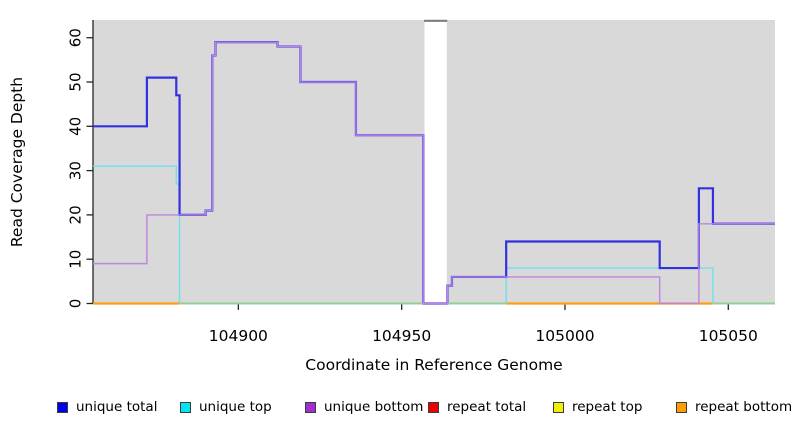 This screenshot has width=792, height=432. Describe the element at coordinates (238, 336) in the screenshot. I see `x-tick-label: 104900` at that location.